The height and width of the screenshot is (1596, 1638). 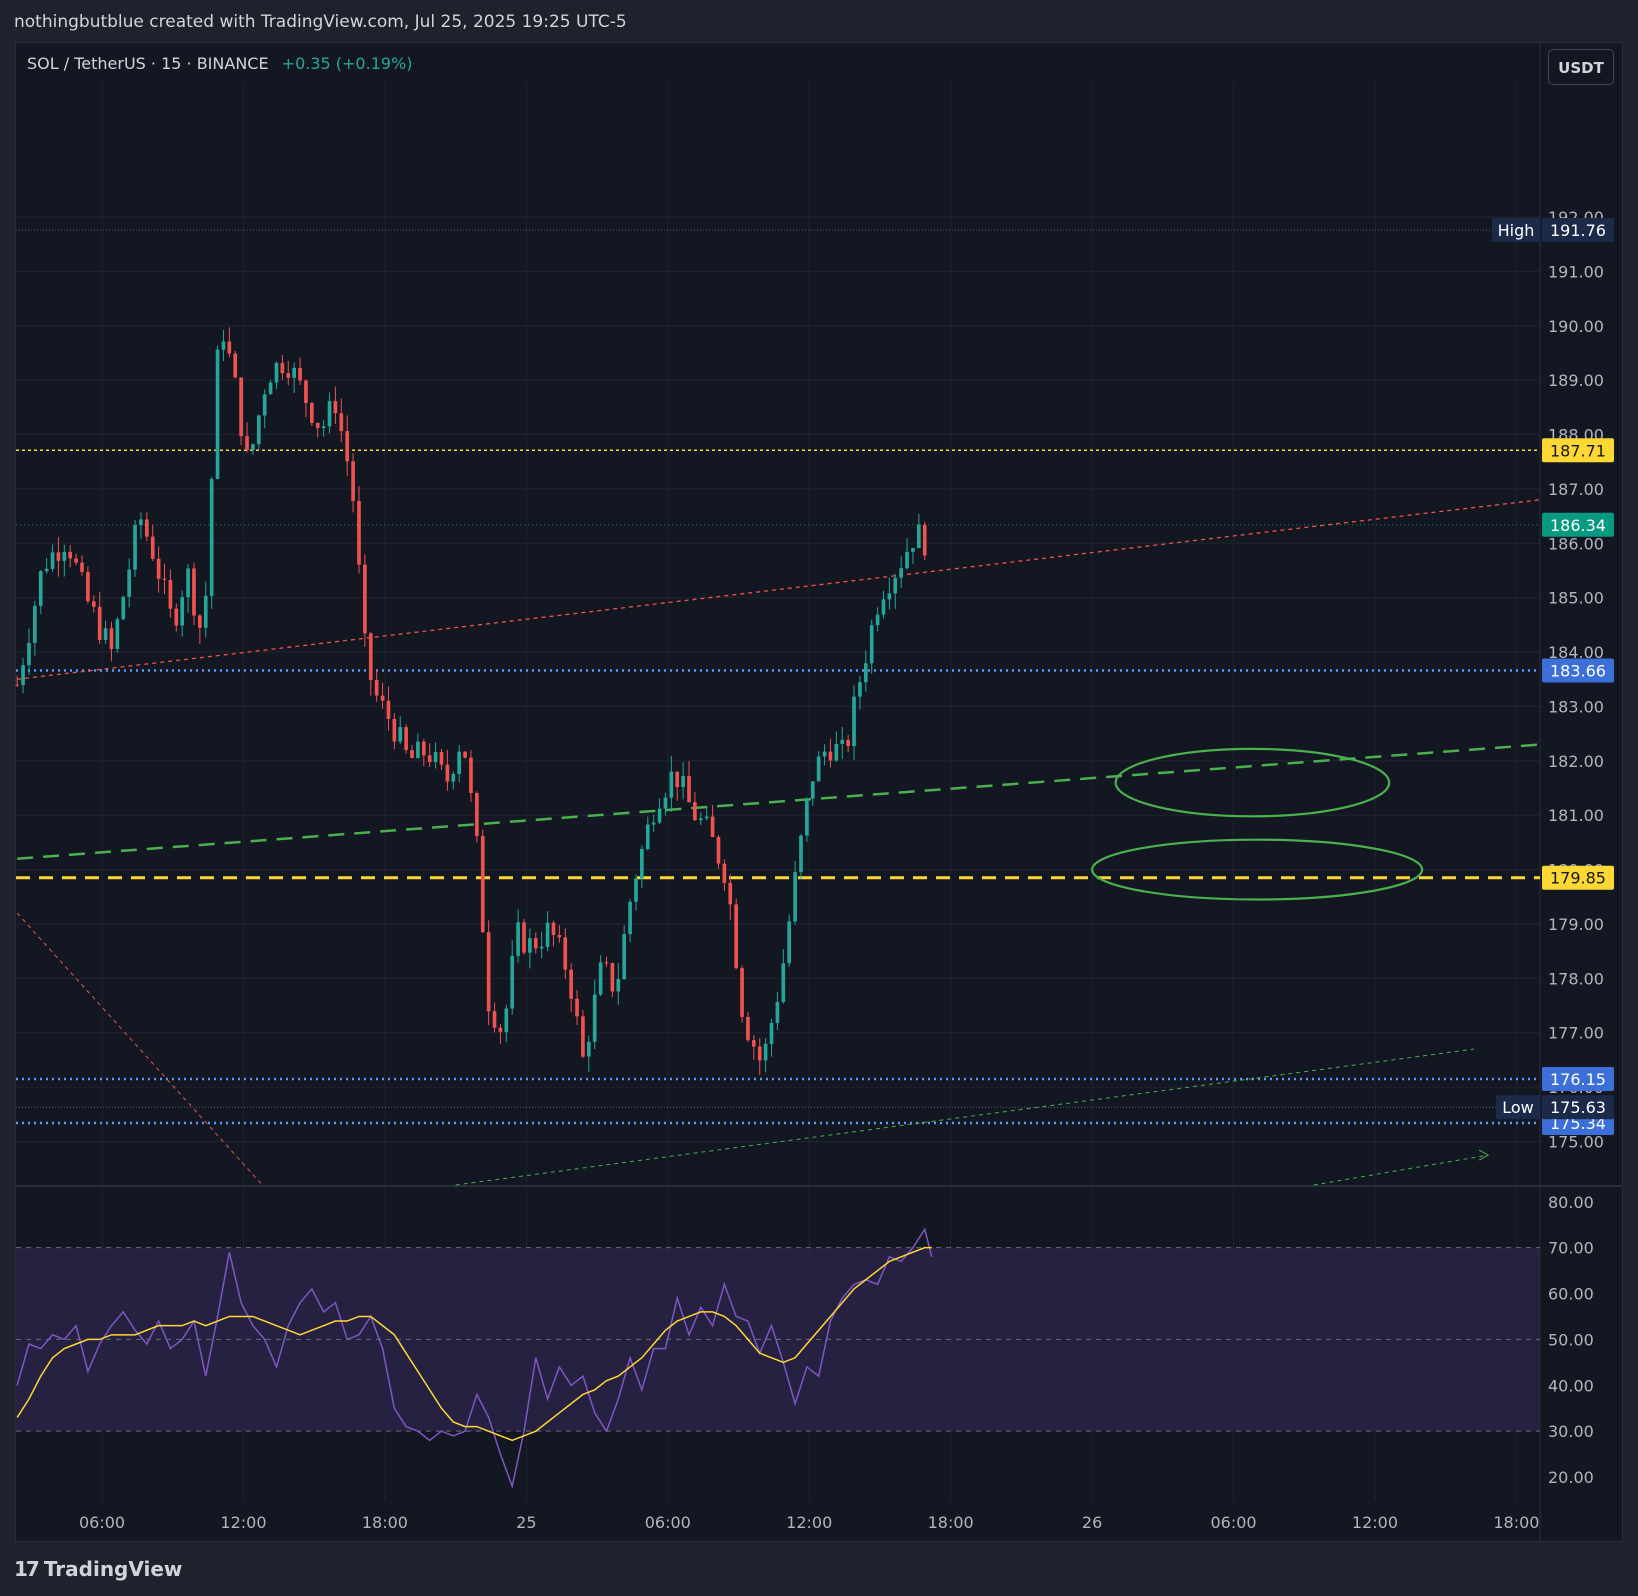 I want to click on low-tag: 175.63, so click(x=1578, y=1107).